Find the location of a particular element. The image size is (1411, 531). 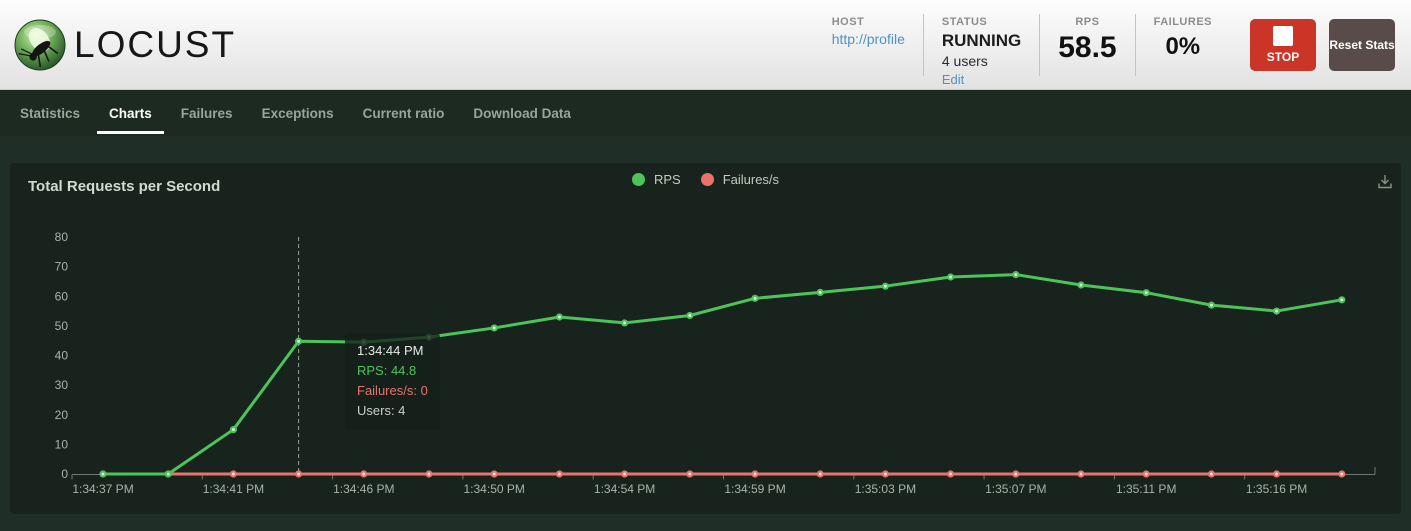

x-tick-label: 1:34:54 PM is located at coordinates (624, 489).